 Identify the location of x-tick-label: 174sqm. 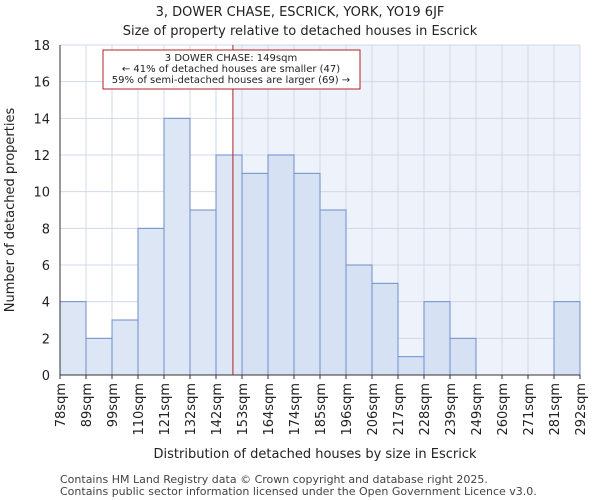
(295, 409).